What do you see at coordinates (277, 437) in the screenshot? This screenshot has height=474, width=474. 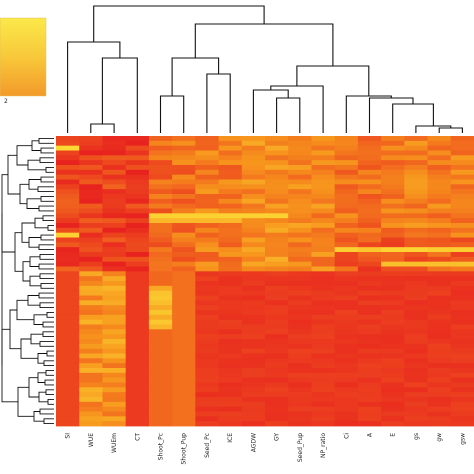 I see `column-label: GY` at bounding box center [277, 437].